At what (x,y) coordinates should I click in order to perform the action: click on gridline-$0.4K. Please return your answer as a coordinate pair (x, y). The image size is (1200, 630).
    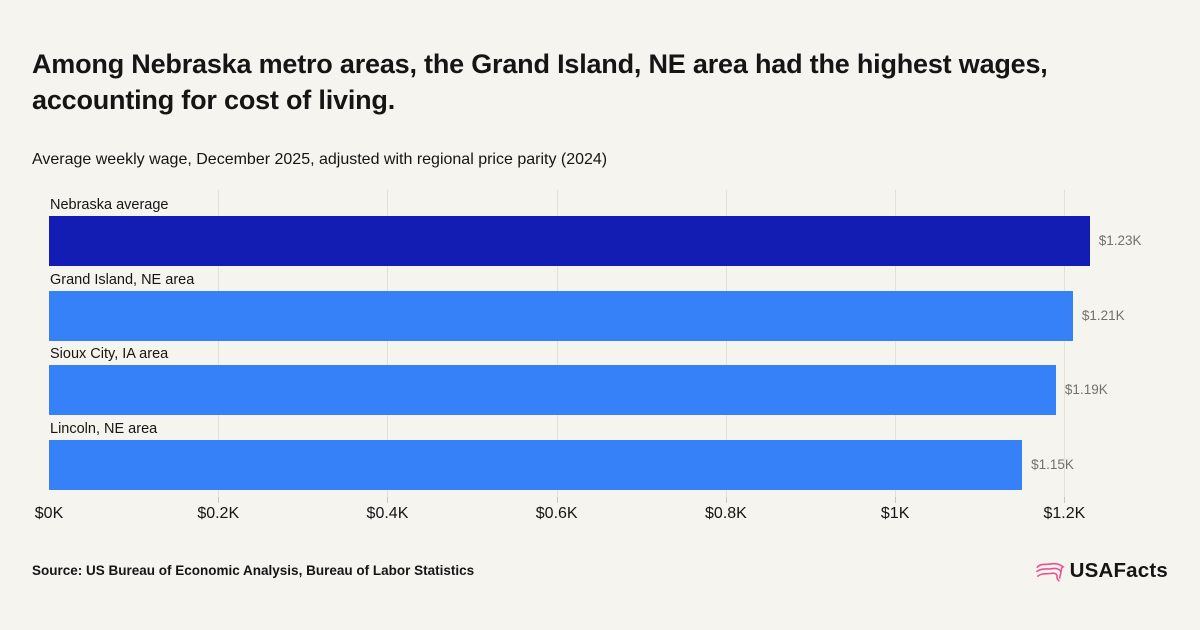
    Looking at the image, I should click on (388, 343).